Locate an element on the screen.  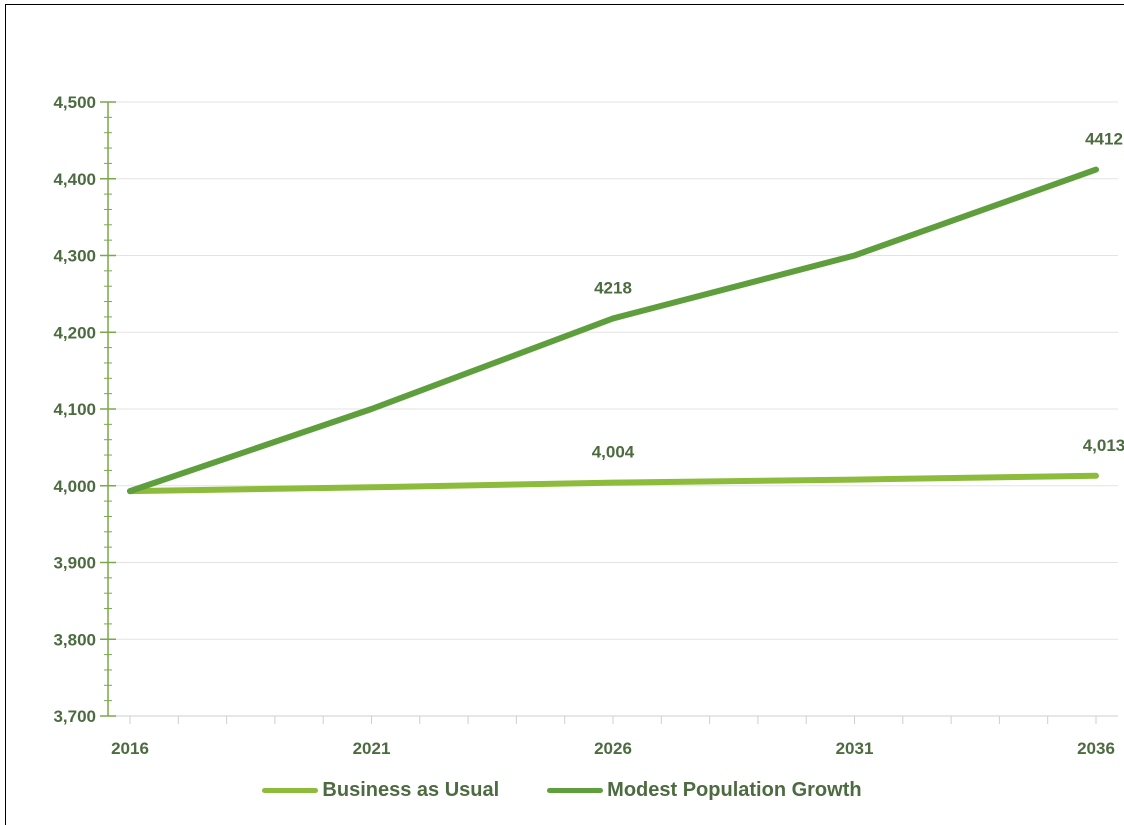
x-tick-label: 2026 is located at coordinates (613, 748).